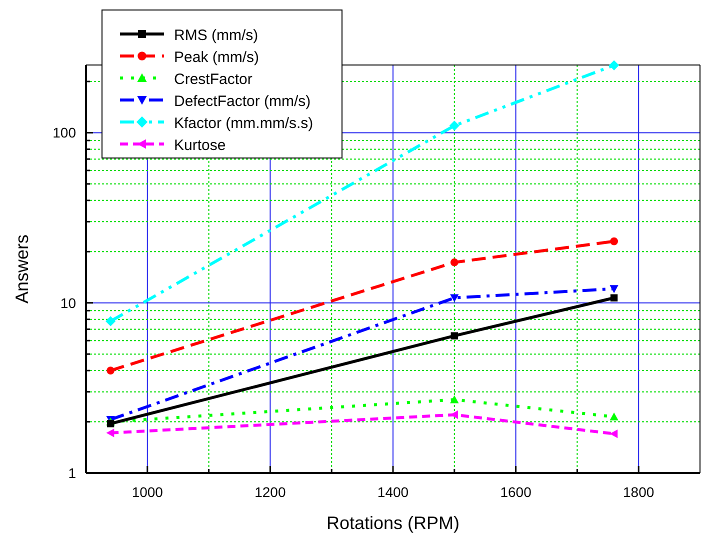 The width and height of the screenshot is (707, 536). Describe the element at coordinates (270, 492) in the screenshot. I see `x-tick-label: 1200` at that location.